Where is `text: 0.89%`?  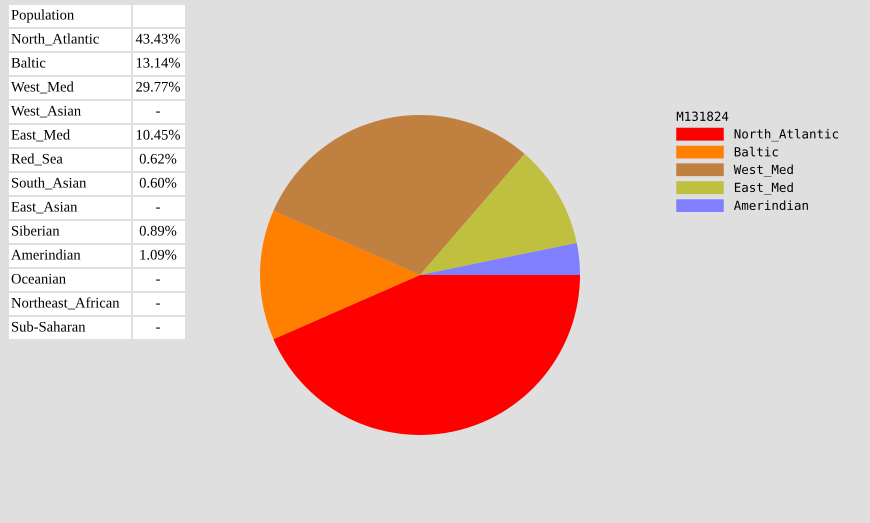
text: 0.89% is located at coordinates (158, 231).